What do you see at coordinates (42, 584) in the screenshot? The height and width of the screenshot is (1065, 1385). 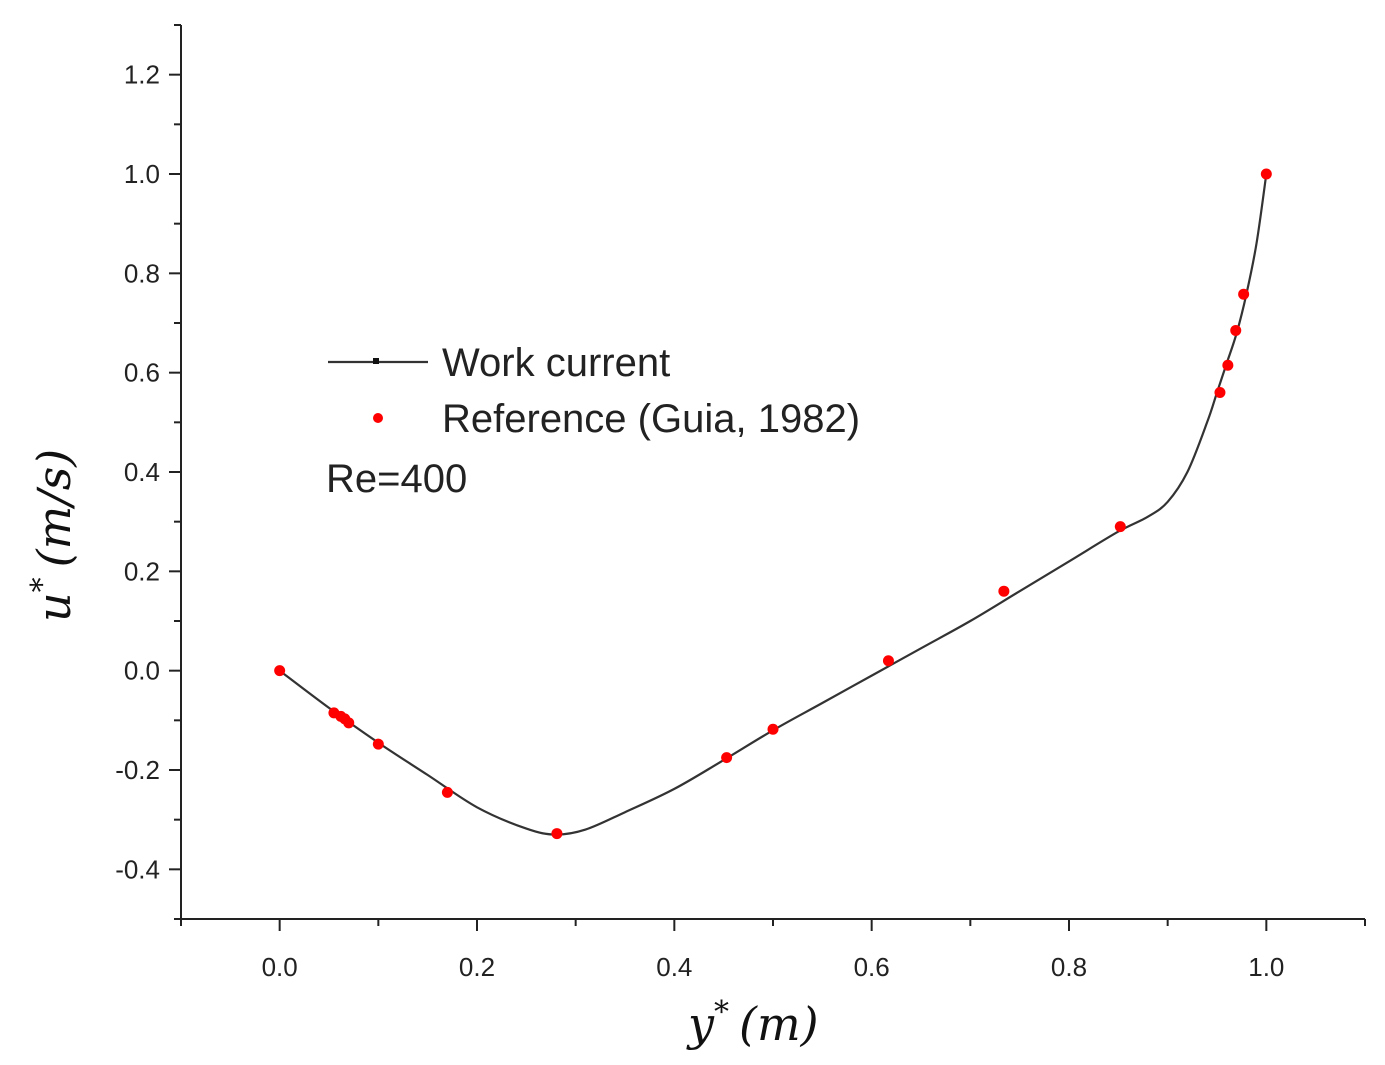 I see `y-axis-title-sup: *` at bounding box center [42, 584].